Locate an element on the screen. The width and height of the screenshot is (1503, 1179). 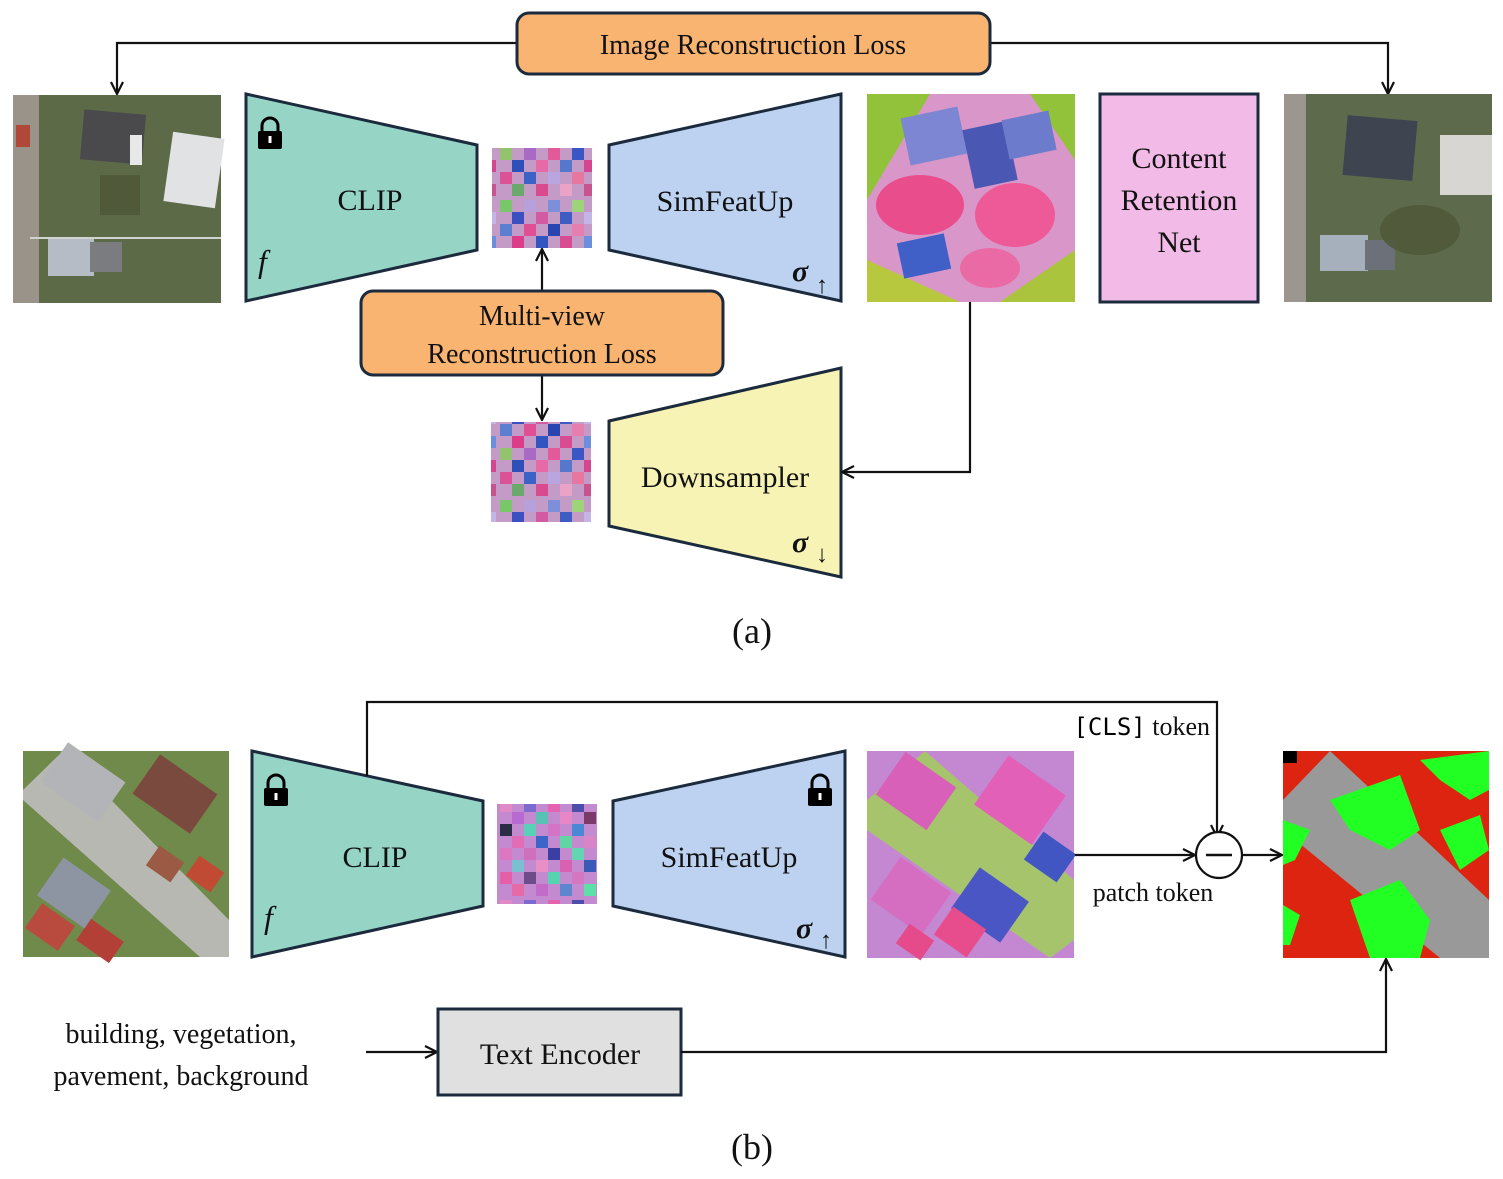
crn-label-line3: Net is located at coordinates (1179, 242).